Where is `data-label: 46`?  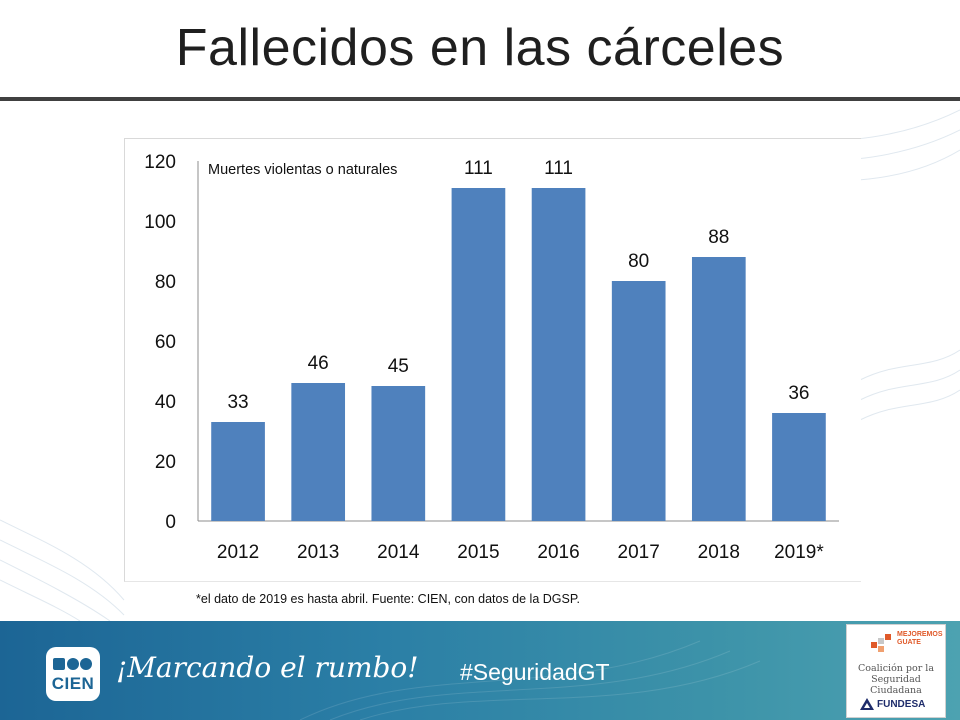
data-label: 46 is located at coordinates (318, 363).